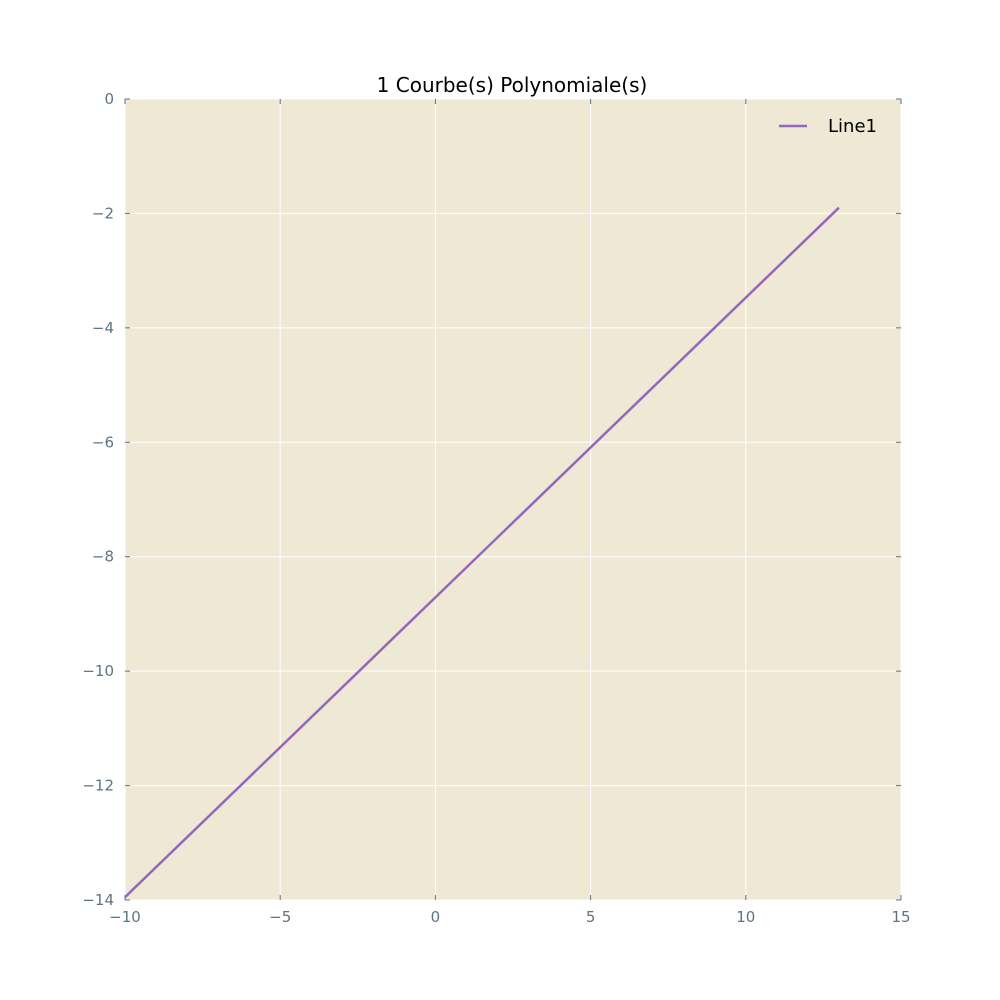 The width and height of the screenshot is (1000, 1000). Describe the element at coordinates (103, 213) in the screenshot. I see `y-tick-label: −2` at that location.